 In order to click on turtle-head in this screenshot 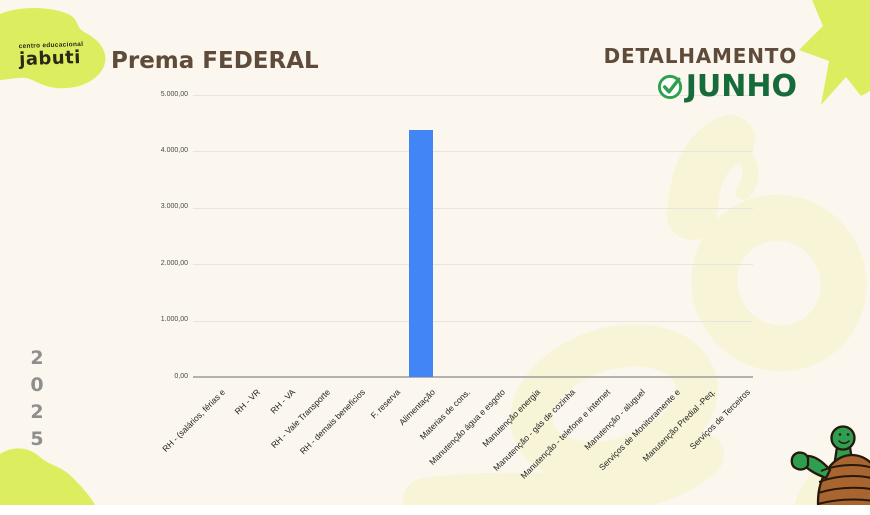, I will do `click(843, 438)`.